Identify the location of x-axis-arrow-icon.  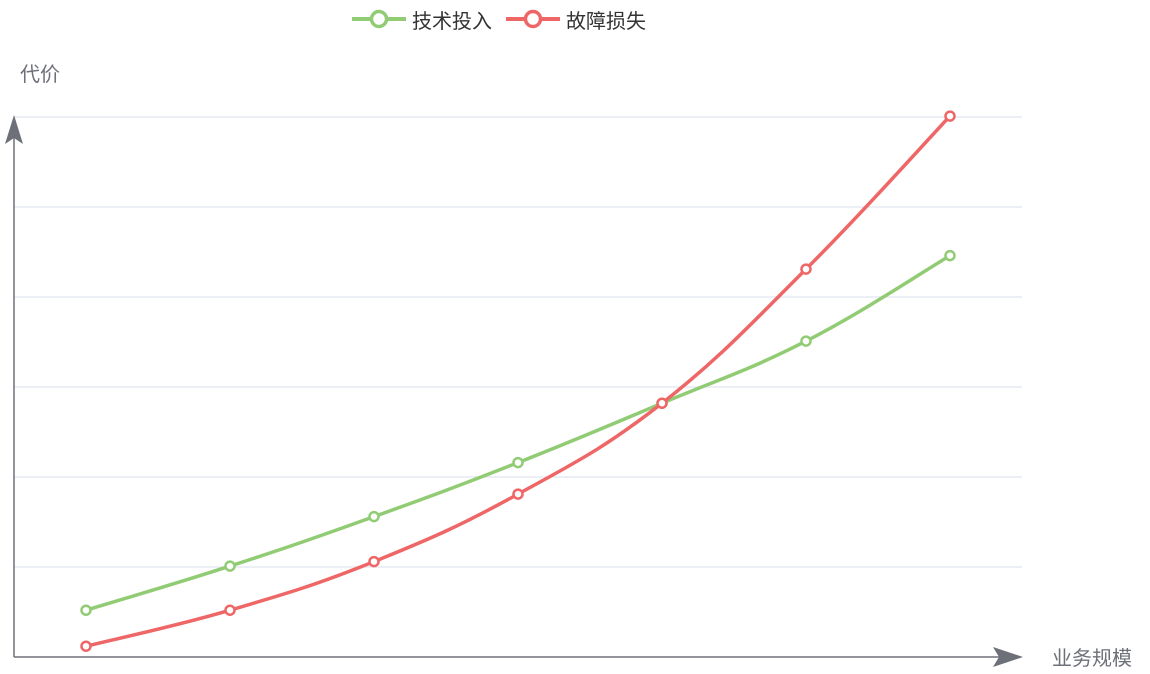
(1008, 657).